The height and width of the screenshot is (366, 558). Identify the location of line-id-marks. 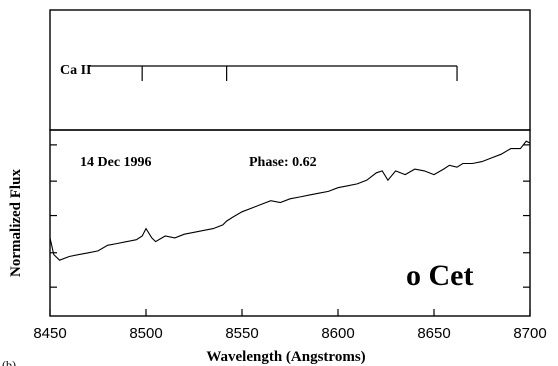
(273, 73).